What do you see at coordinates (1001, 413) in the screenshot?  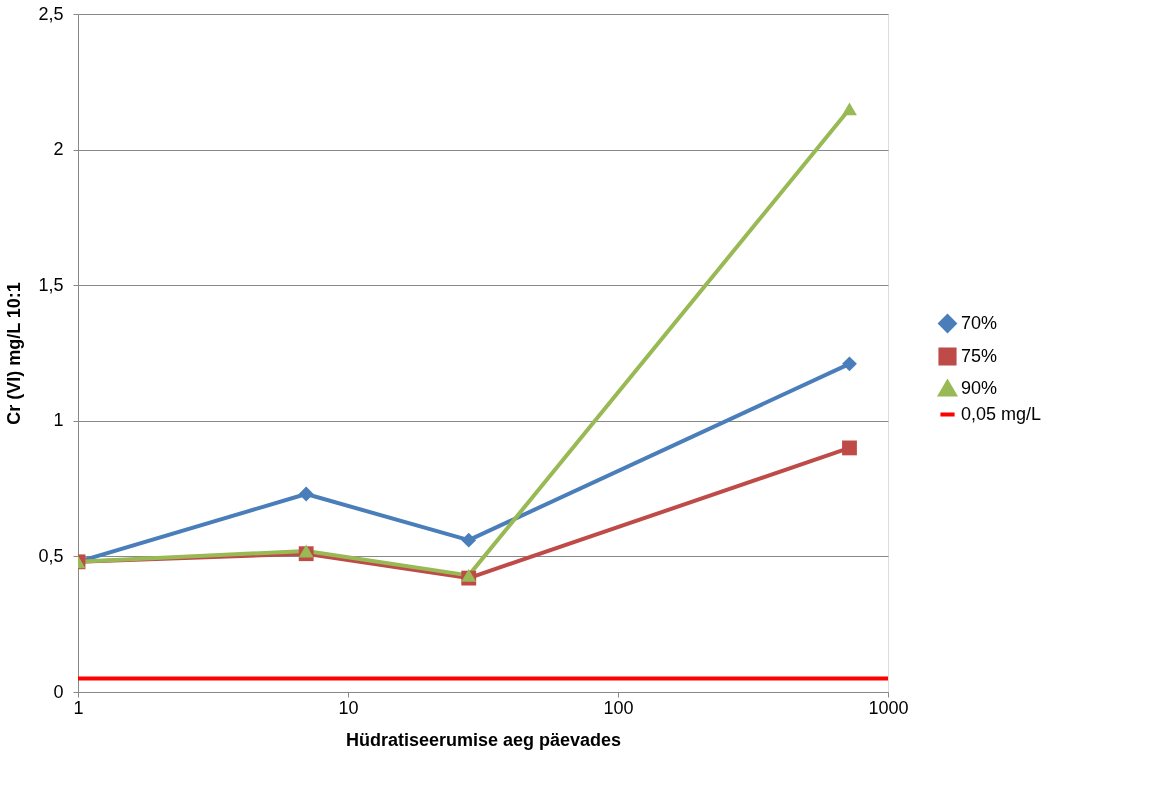 I see `legend-label: 0,05 mg/L` at bounding box center [1001, 413].